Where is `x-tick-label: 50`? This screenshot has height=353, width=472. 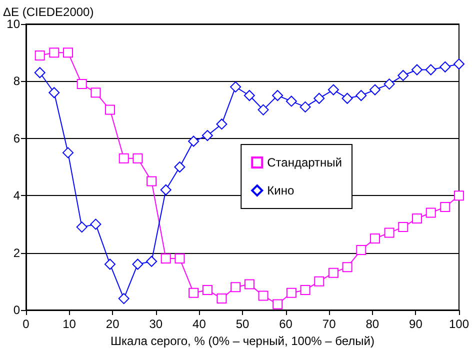
x-tick-label: 50 is located at coordinates (243, 324).